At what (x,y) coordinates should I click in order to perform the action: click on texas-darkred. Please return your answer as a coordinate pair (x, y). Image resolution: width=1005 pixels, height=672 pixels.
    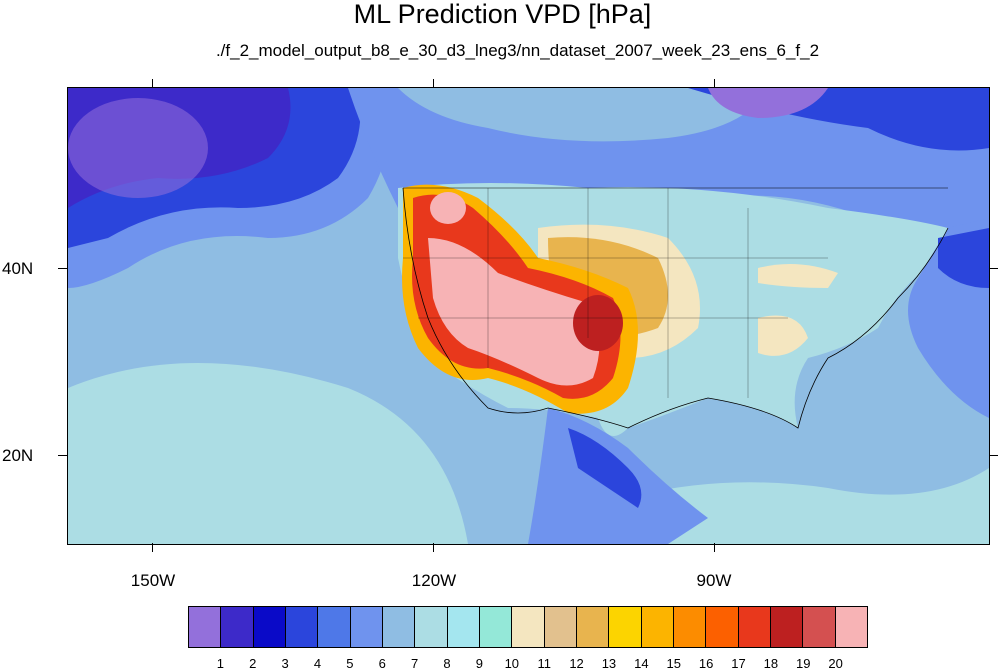
    Looking at the image, I should click on (598, 323).